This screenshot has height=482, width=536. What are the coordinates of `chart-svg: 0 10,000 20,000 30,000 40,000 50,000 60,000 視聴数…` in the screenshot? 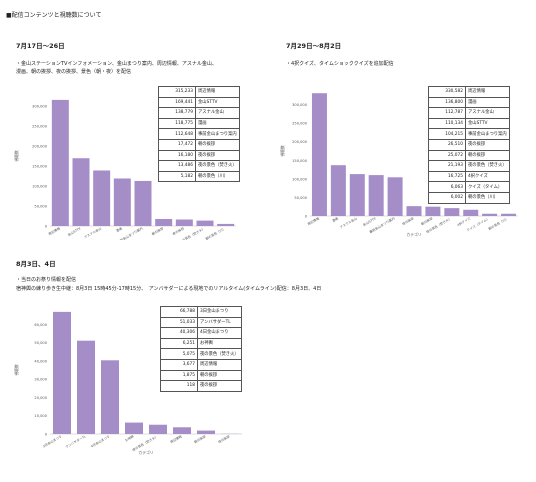 It's located at (128, 383).